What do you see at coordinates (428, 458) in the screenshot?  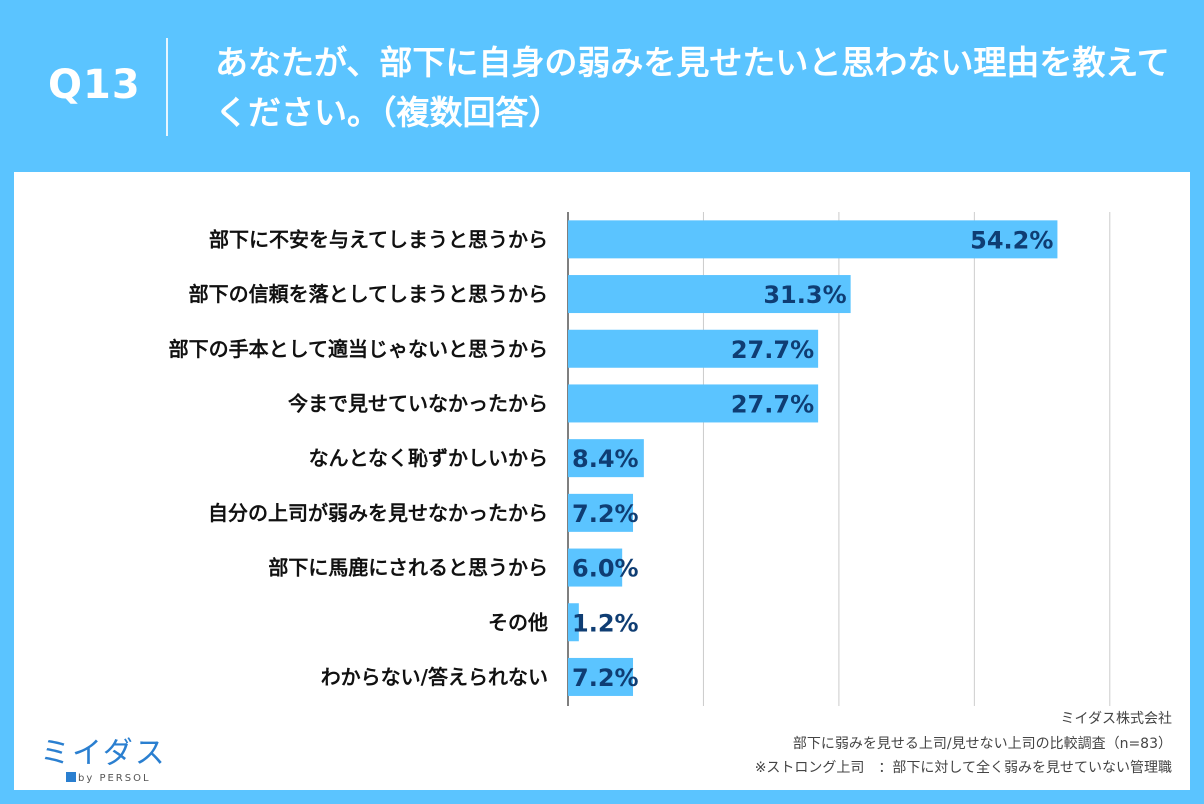 I see `category-label: なんとなく恥ずかしいから` at bounding box center [428, 458].